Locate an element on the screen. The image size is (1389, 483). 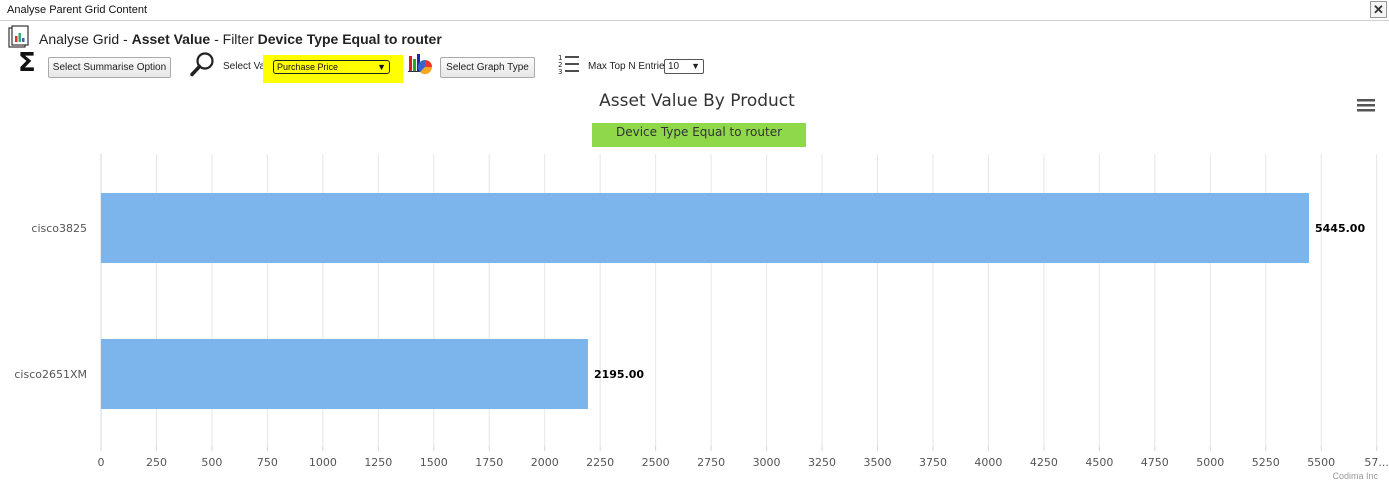
x-tick-label: 750 is located at coordinates (267, 462).